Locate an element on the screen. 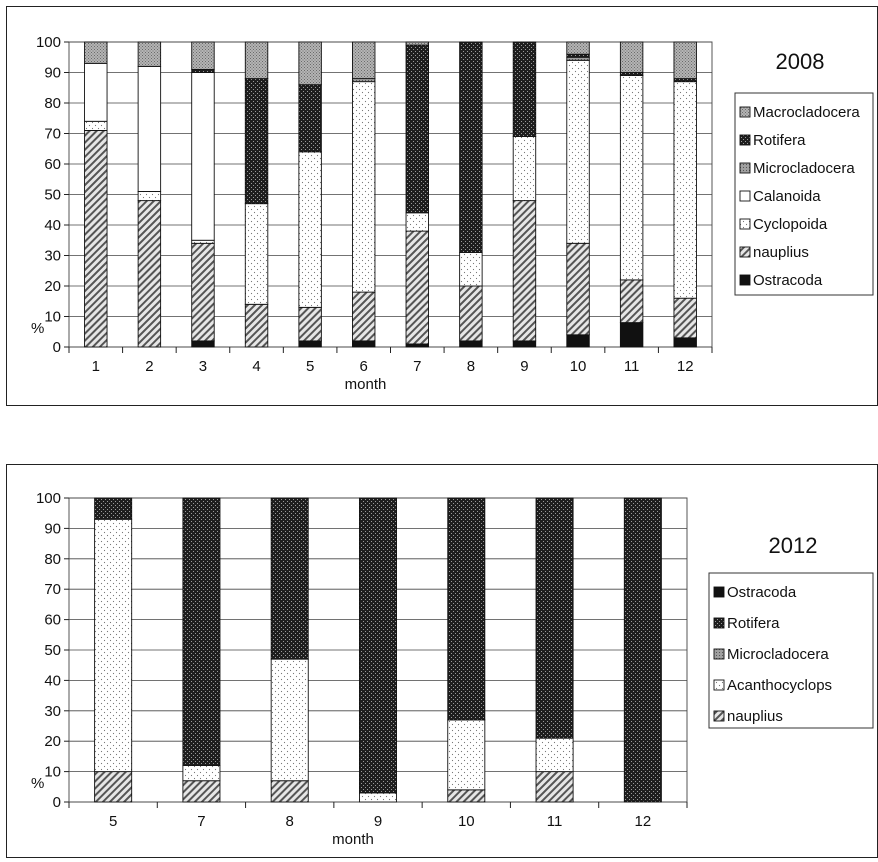 This screenshot has height=862, width=878. chart2008-y-tick-label: 20 is located at coordinates (52, 286).